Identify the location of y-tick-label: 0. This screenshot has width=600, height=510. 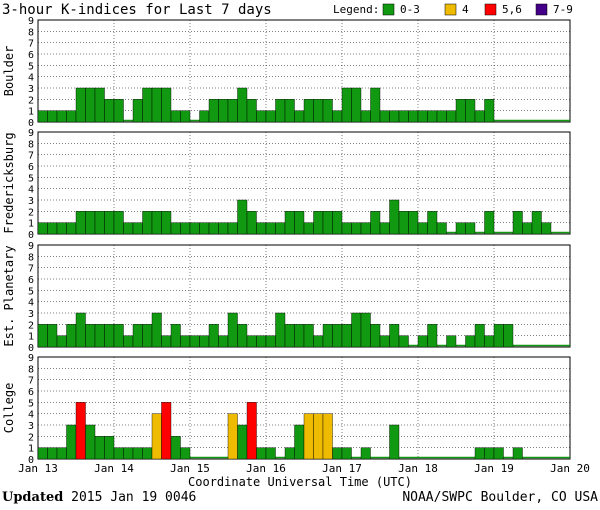
(31, 235).